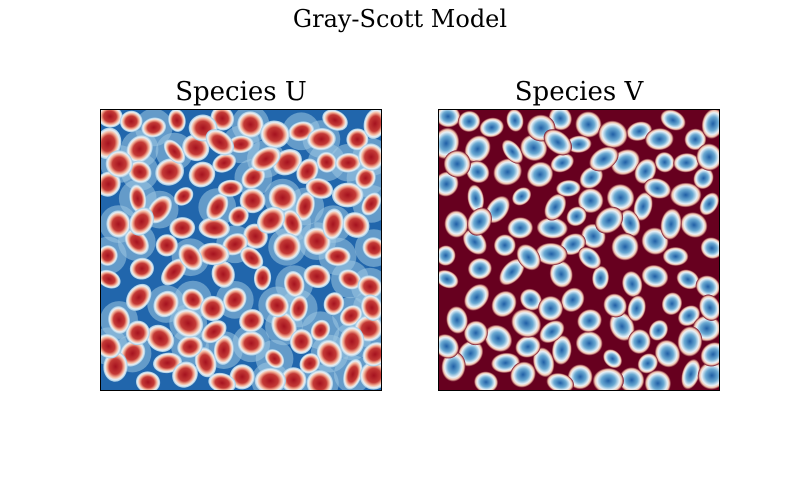  Describe the element at coordinates (400, 19) in the screenshot. I see `figure-title: Gray-Scott Model` at that location.